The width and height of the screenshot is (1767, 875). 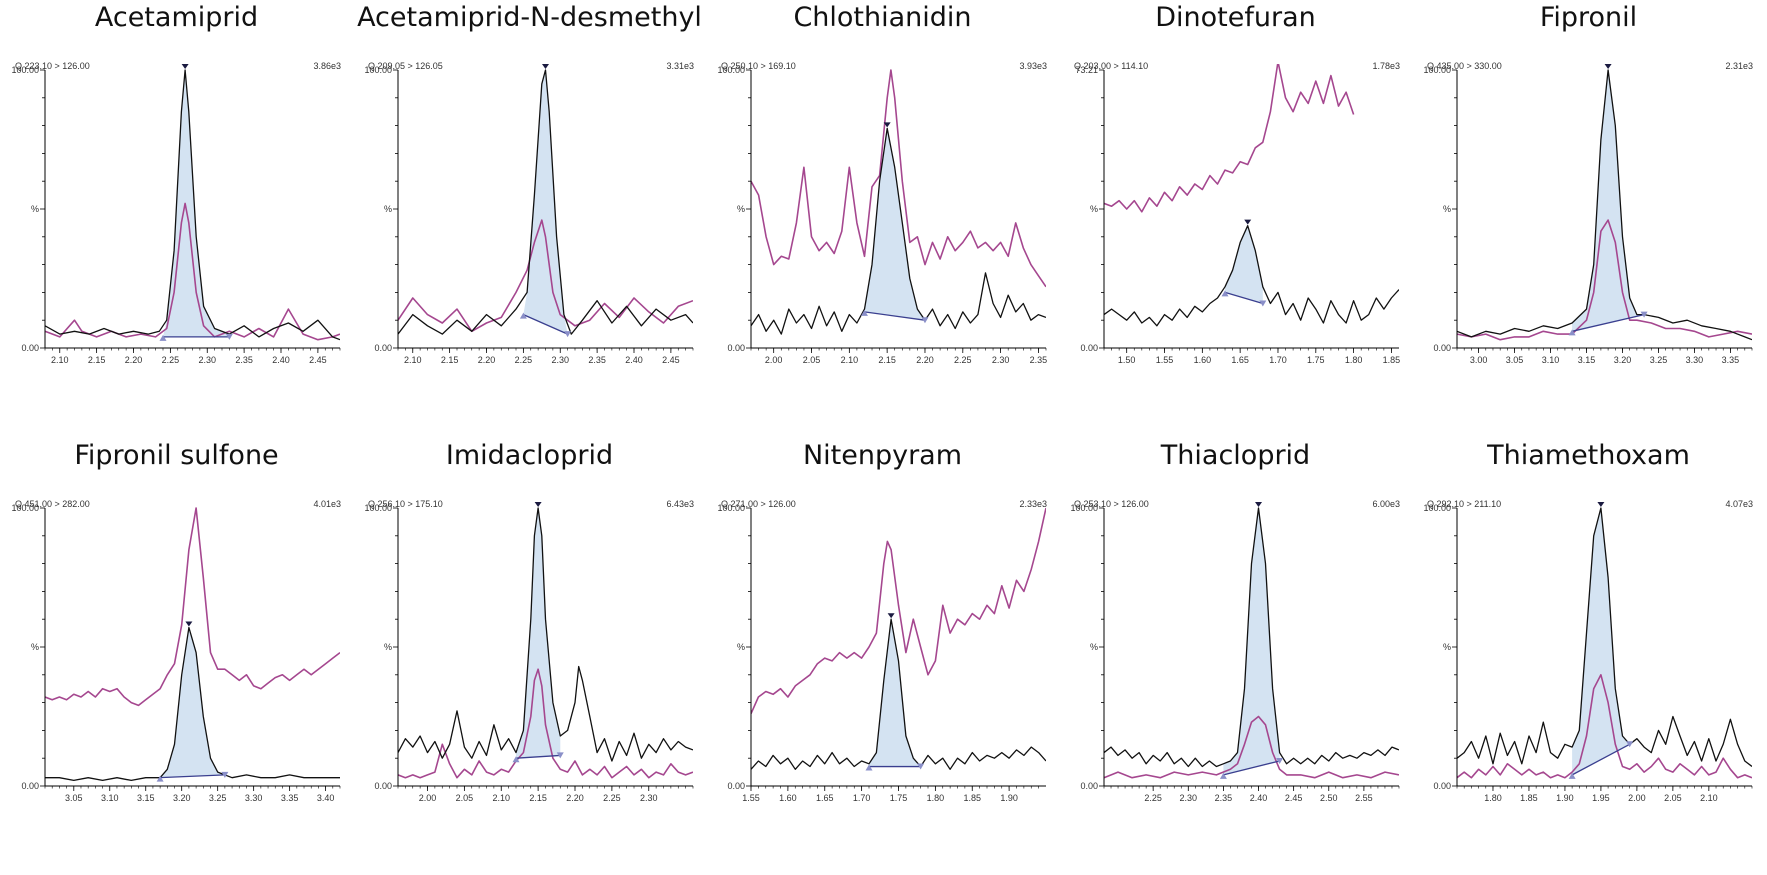 What do you see at coordinates (529, 17) in the screenshot?
I see `compound-title: Acetamiprid-N-desmethyl` at bounding box center [529, 17].